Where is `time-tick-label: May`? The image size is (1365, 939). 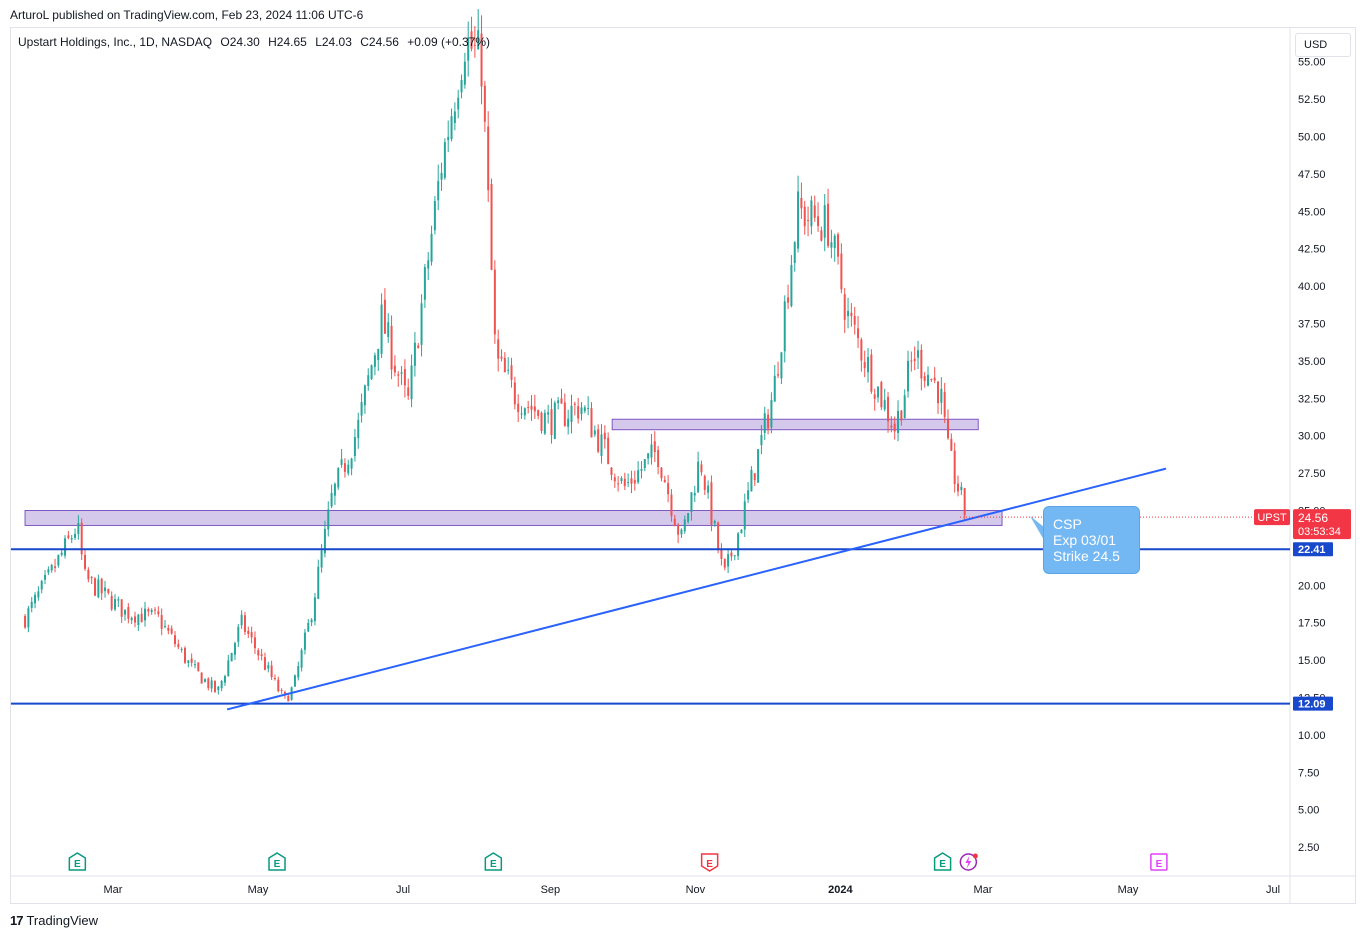 time-tick-label: May is located at coordinates (258, 890).